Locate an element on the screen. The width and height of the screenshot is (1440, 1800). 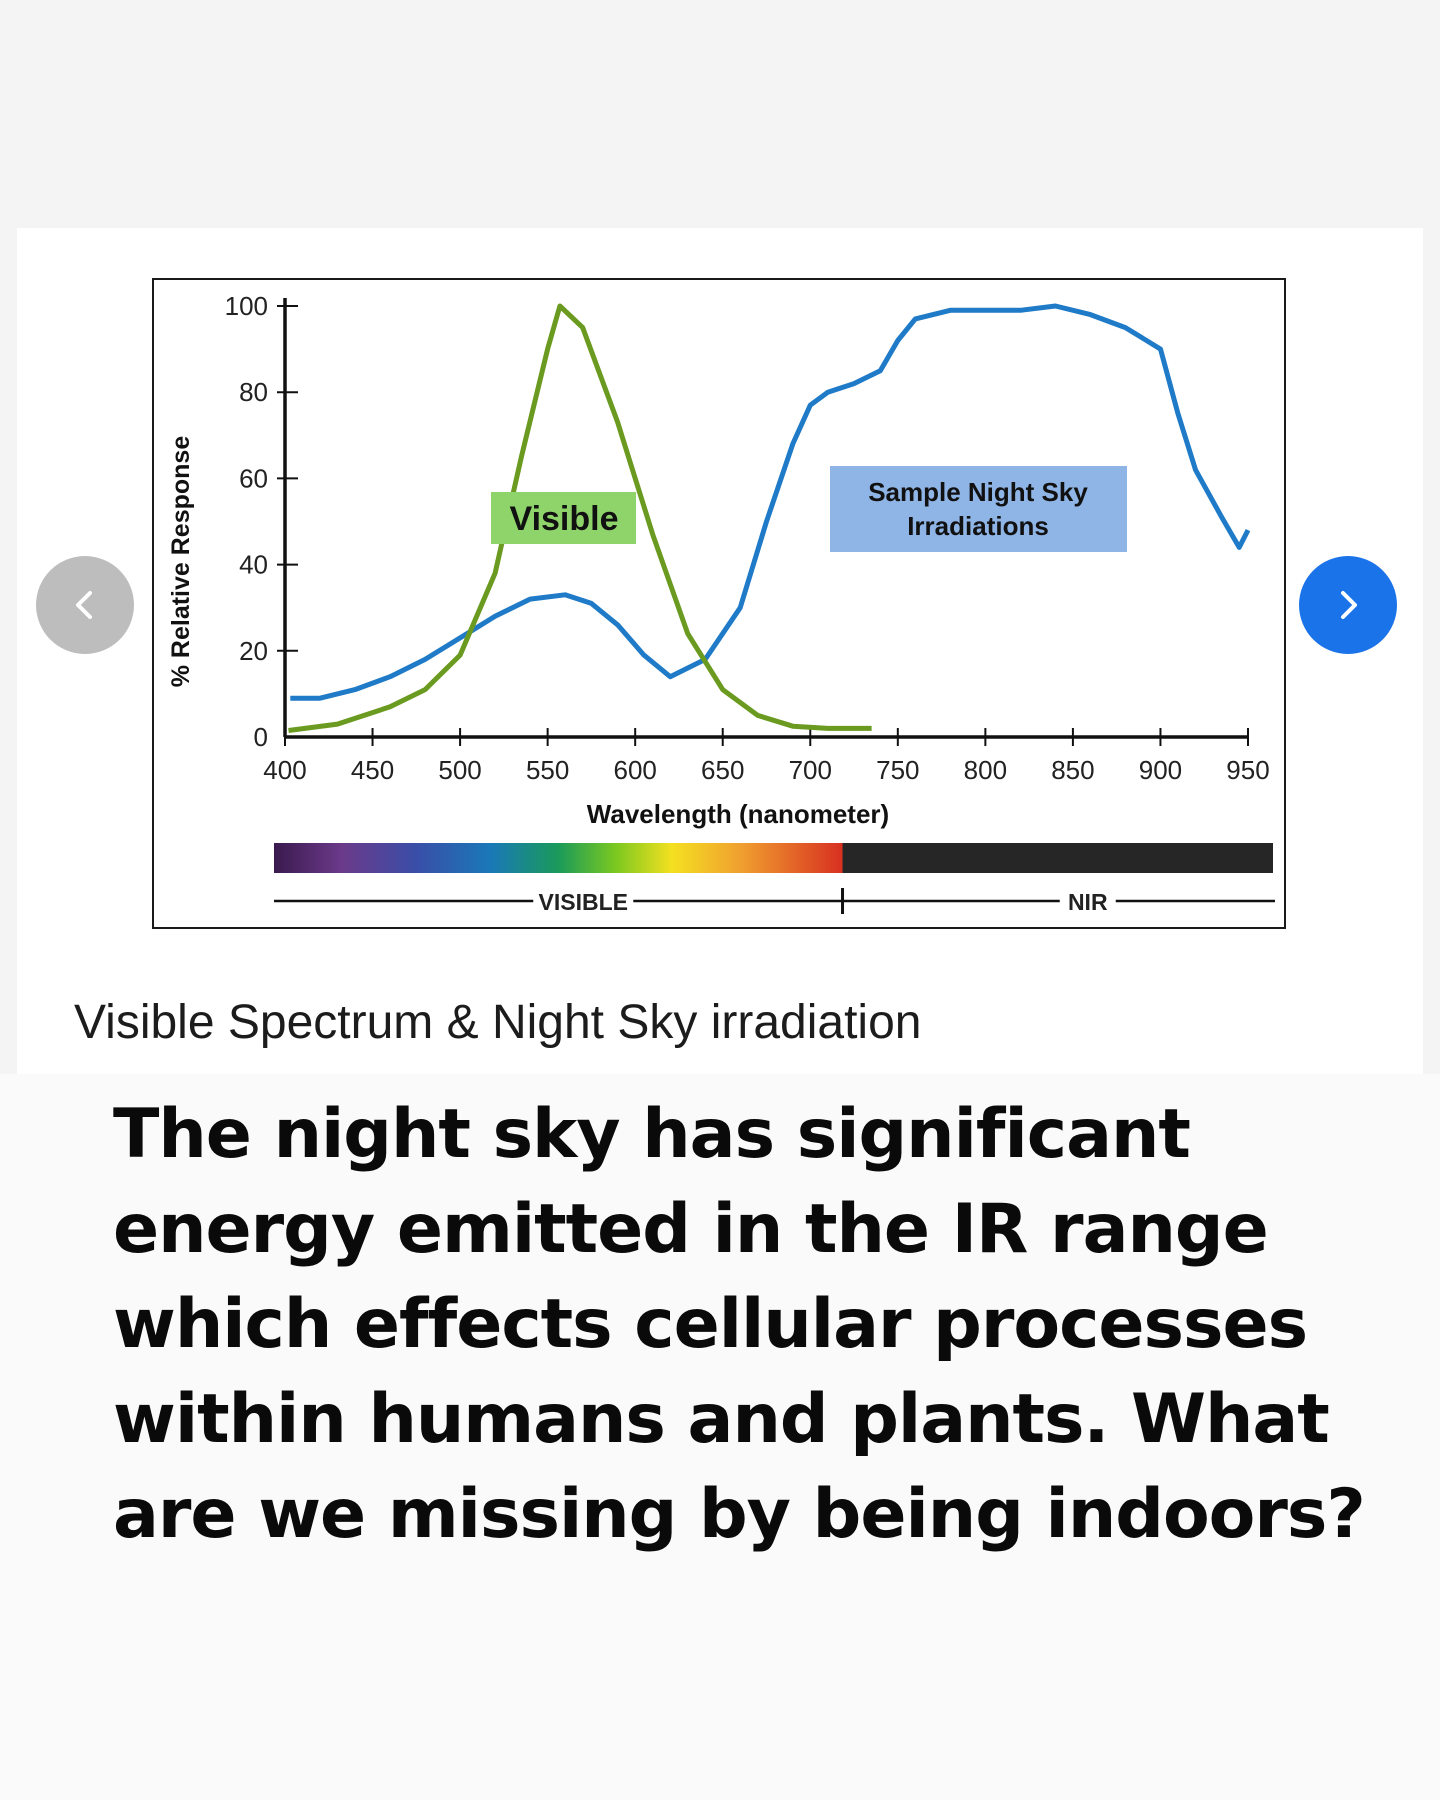
visible-series-line is located at coordinates (580, 518).